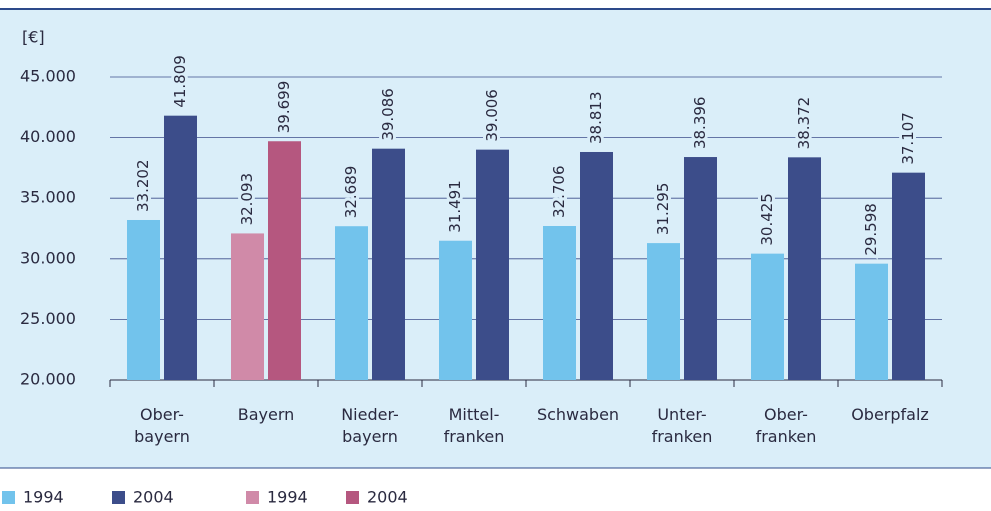 This screenshot has height=511, width=991. I want to click on data-label: 31.295, so click(663, 209).